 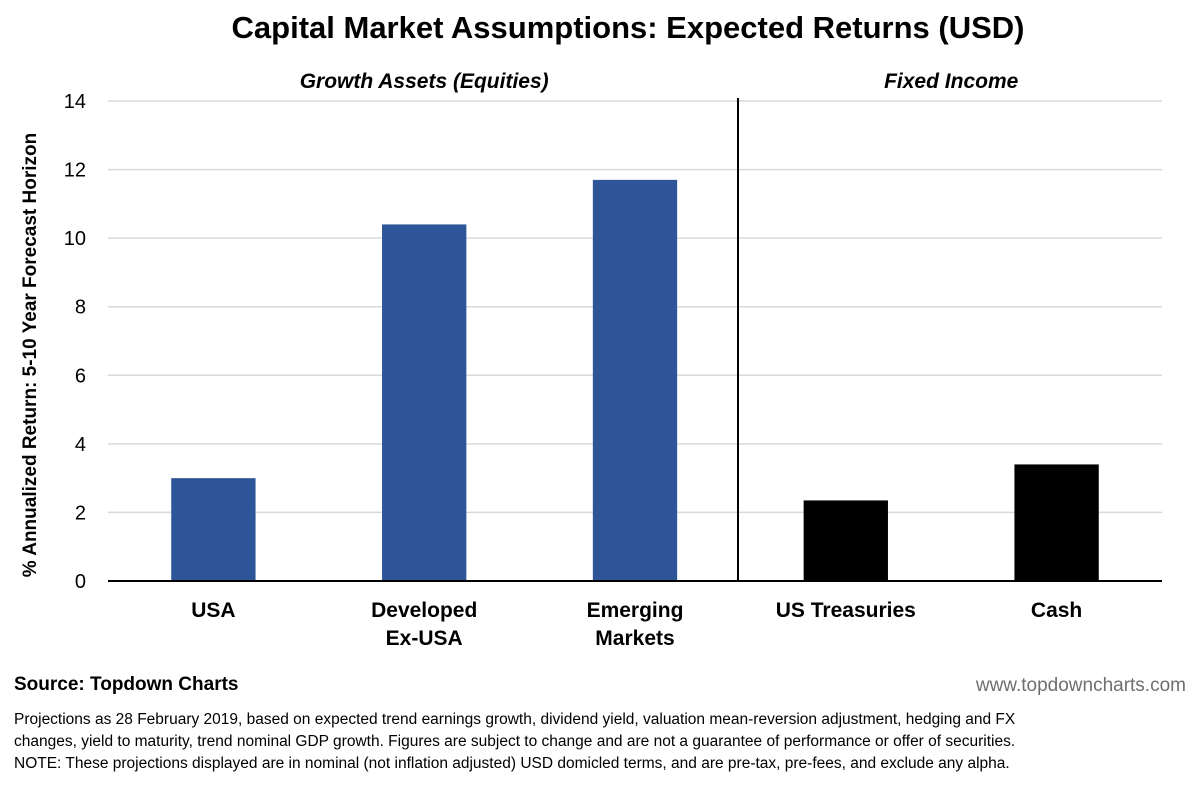 I want to click on group-labels: Growth Assets (Equities) Fixed Income, so click(x=659, y=81).